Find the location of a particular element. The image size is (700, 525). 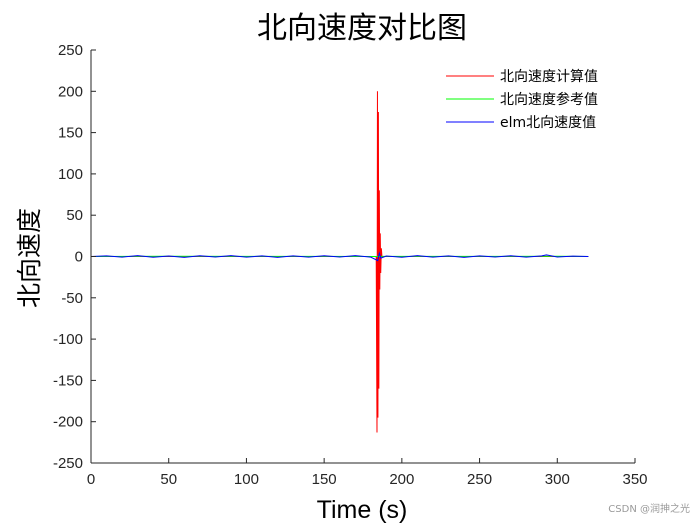

y-tick-label: -50 is located at coordinates (72, 298).